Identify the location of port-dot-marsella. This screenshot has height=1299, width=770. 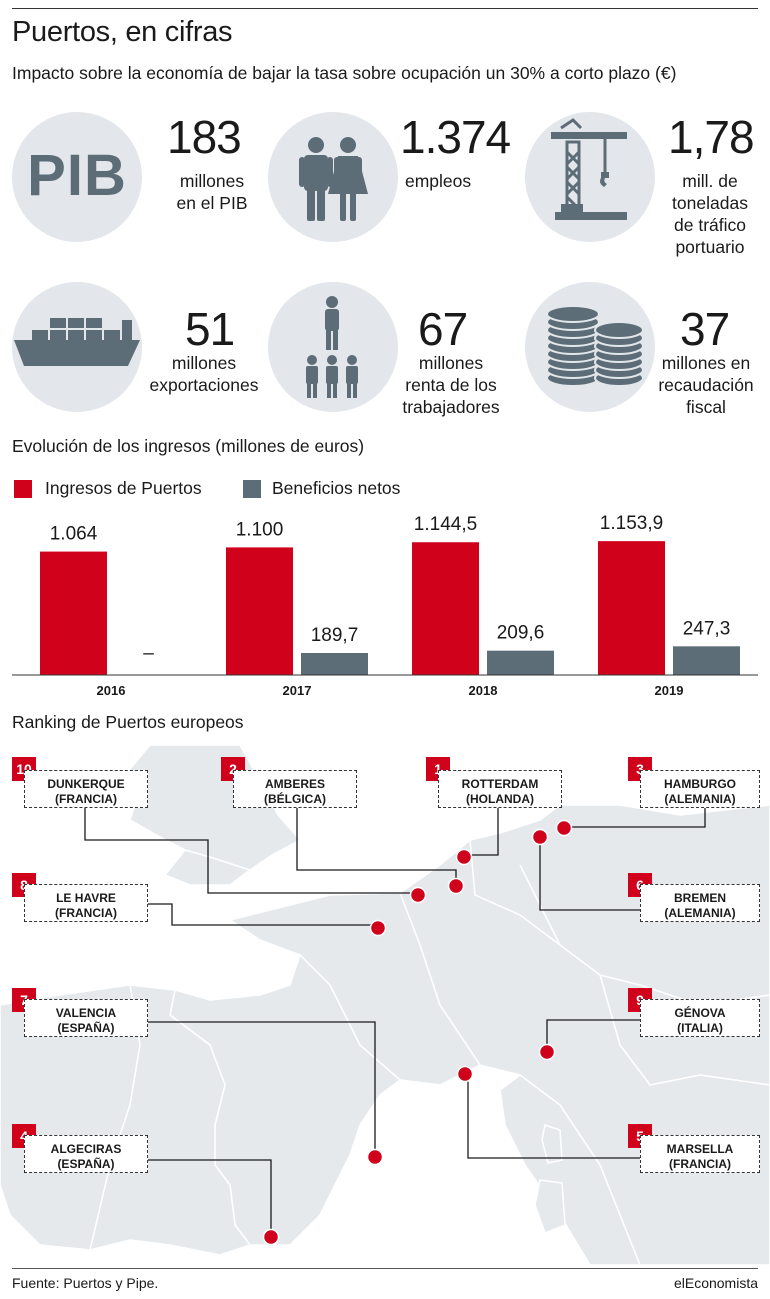
(465, 1074).